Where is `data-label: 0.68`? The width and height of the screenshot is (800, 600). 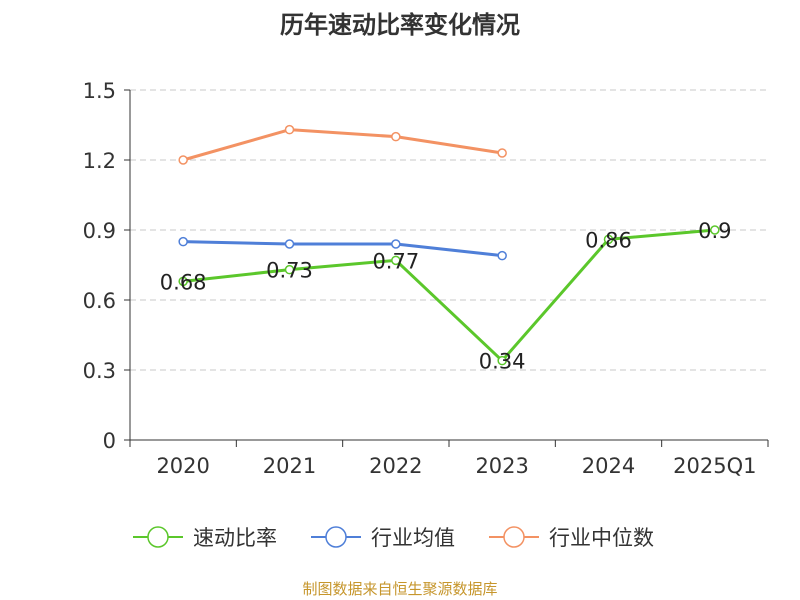
data-label: 0.68 is located at coordinates (183, 282).